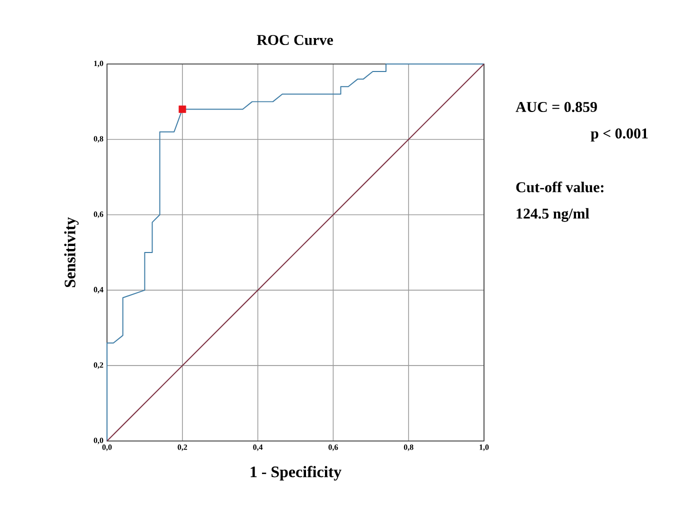 The width and height of the screenshot is (682, 515). Describe the element at coordinates (296, 473) in the screenshot. I see `x-axis-title: 1 - Specificity` at that location.